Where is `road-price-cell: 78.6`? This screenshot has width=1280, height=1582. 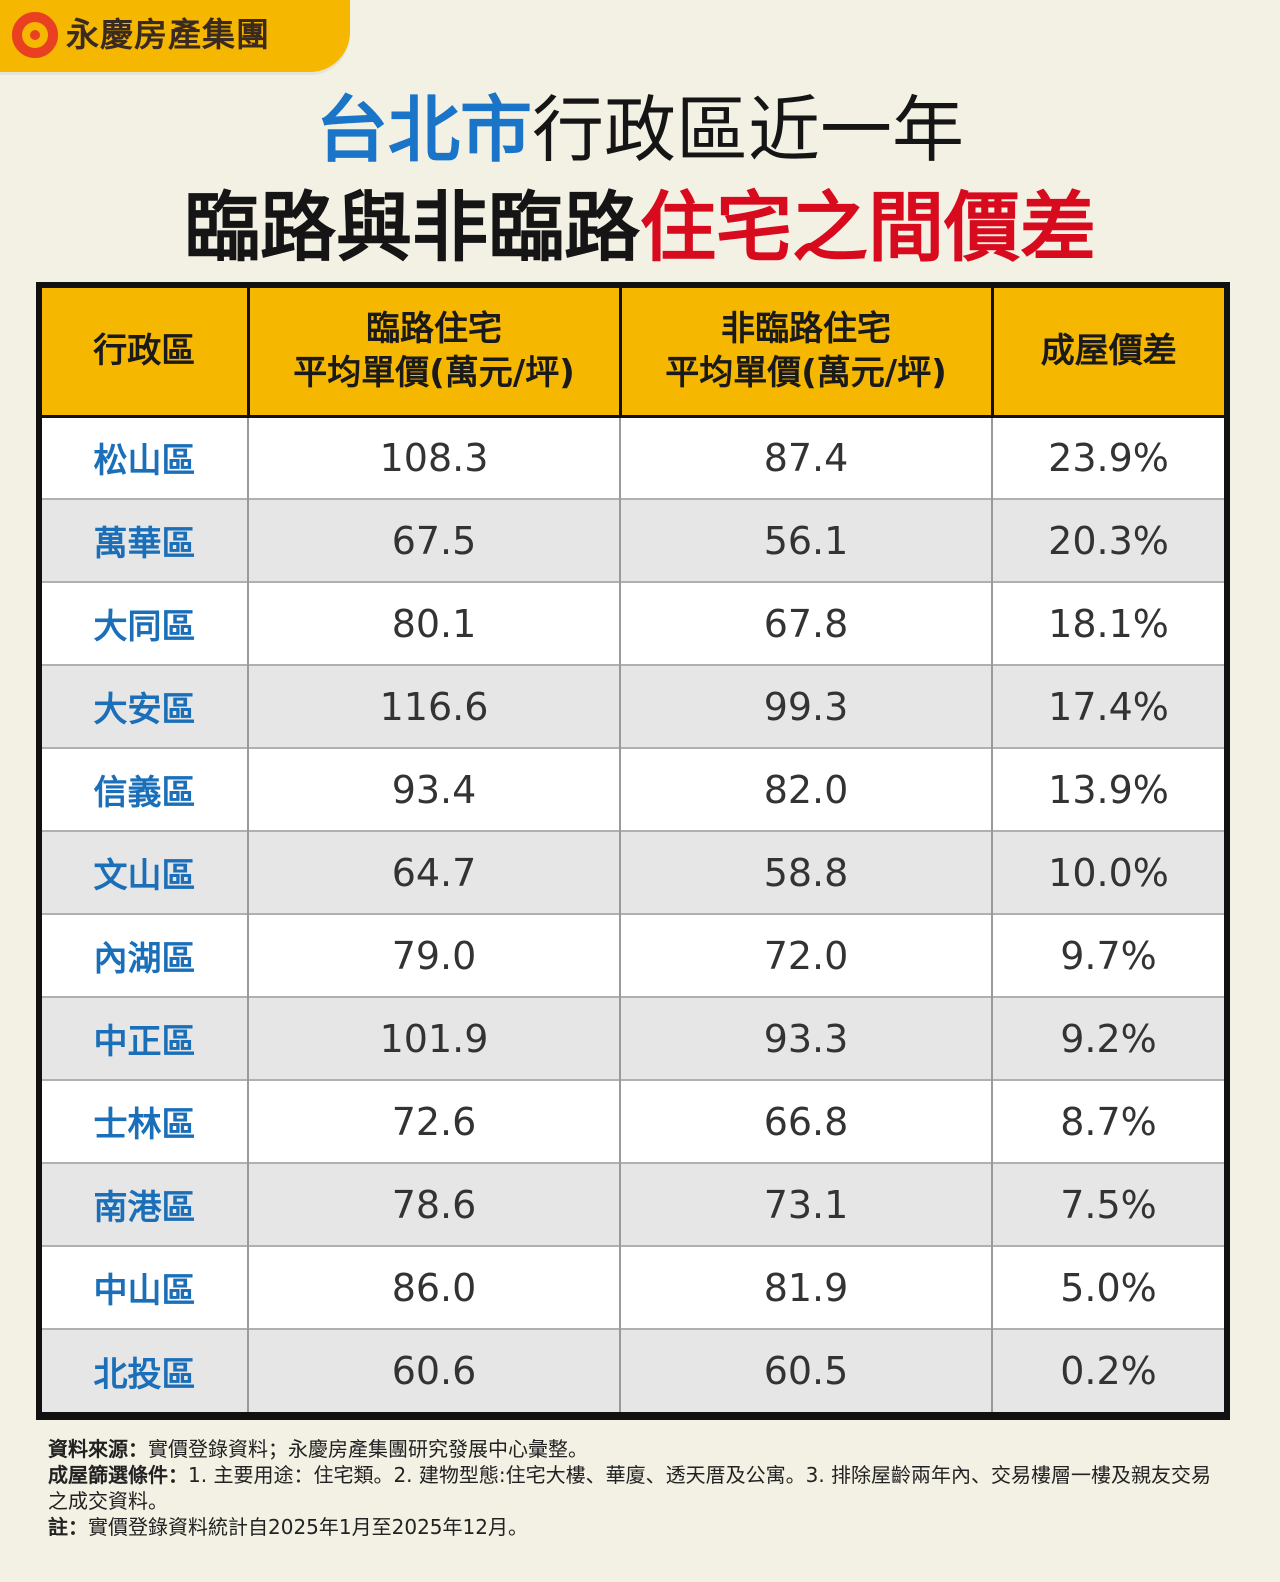 road-price-cell: 78.6 is located at coordinates (433, 1204).